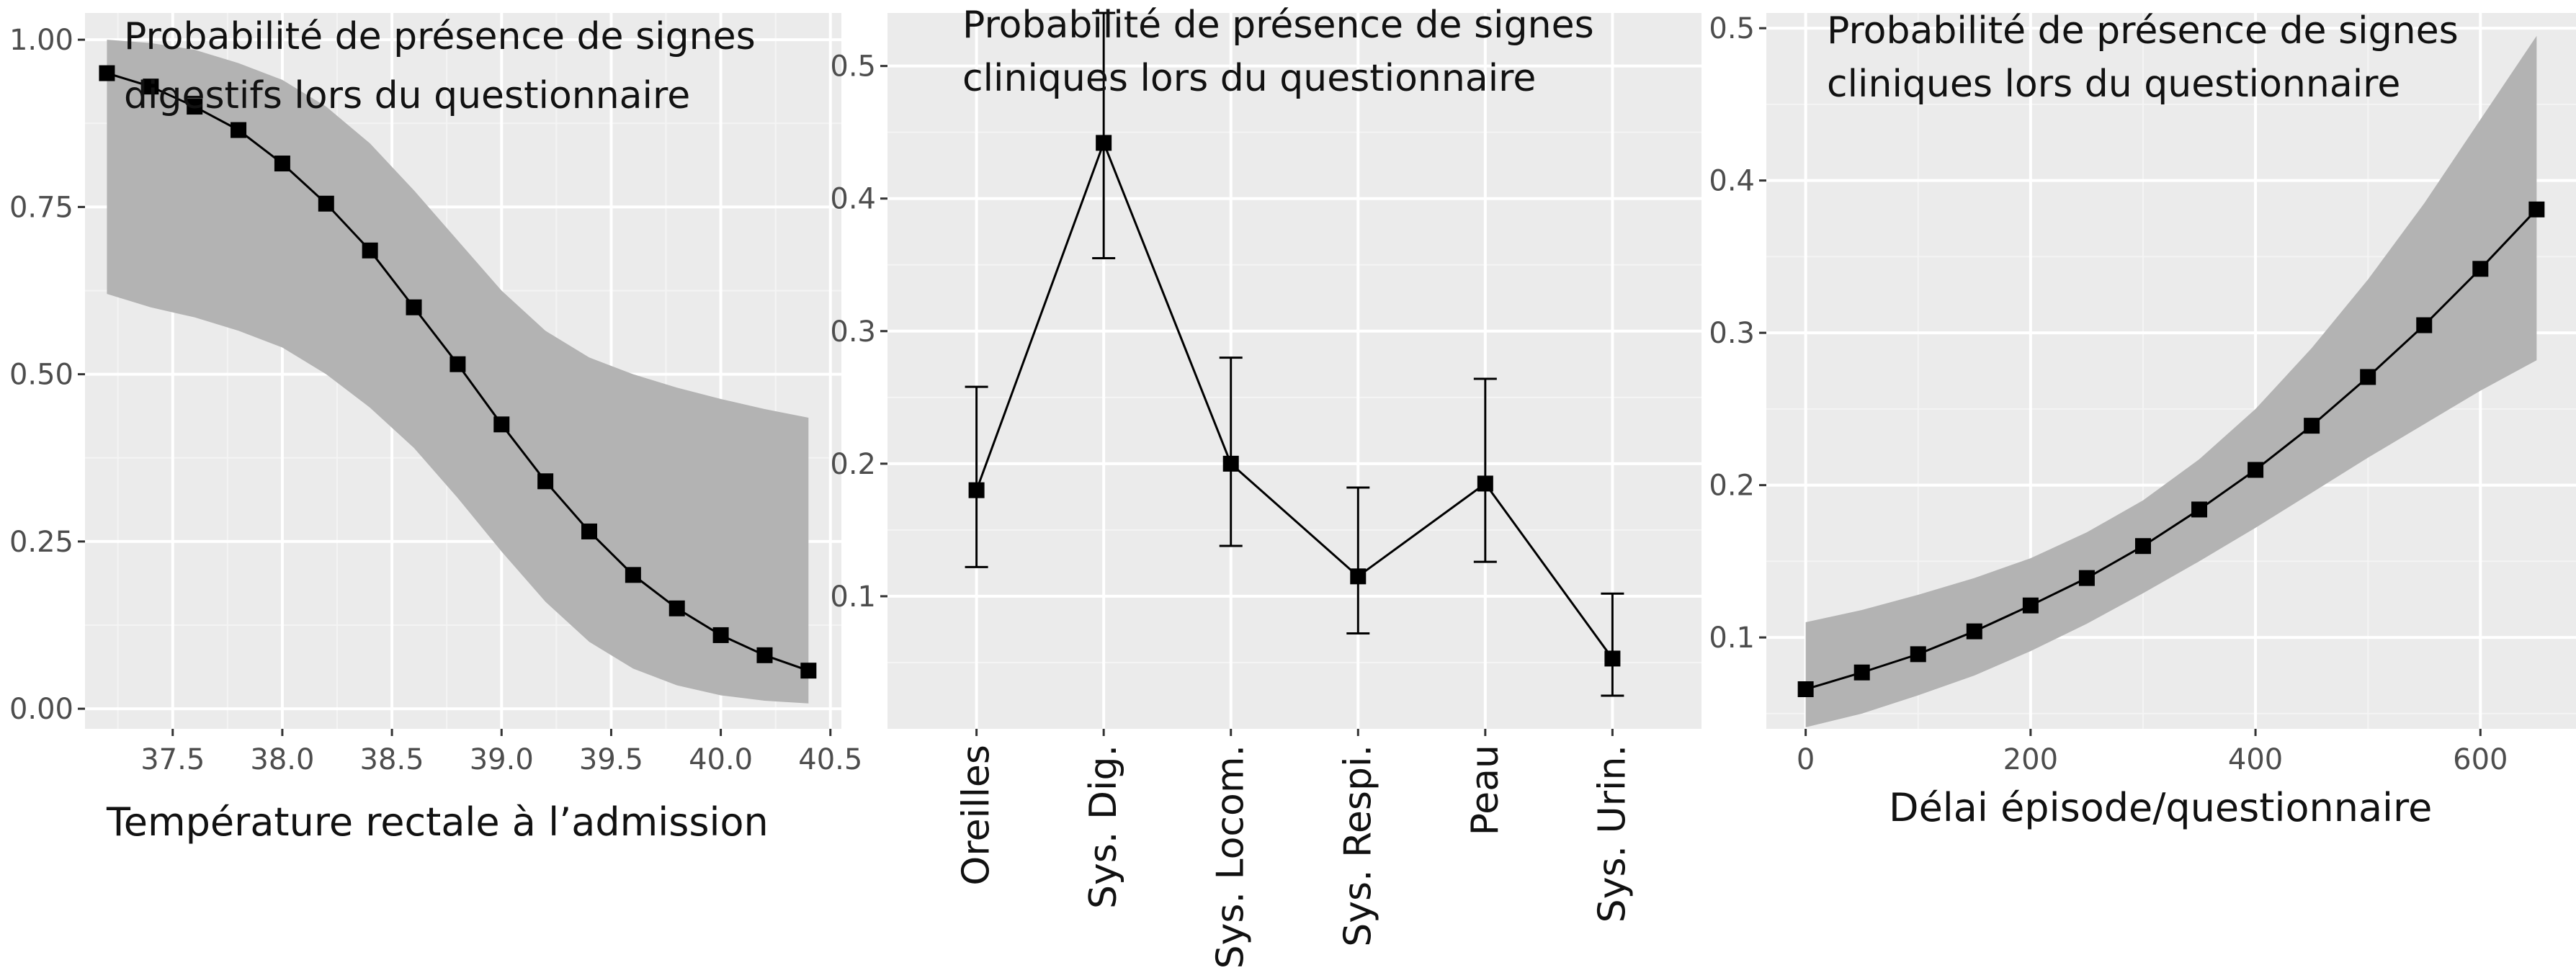  What do you see at coordinates (41, 375) in the screenshot?
I see `y-tick-label: 0.50` at bounding box center [41, 375].